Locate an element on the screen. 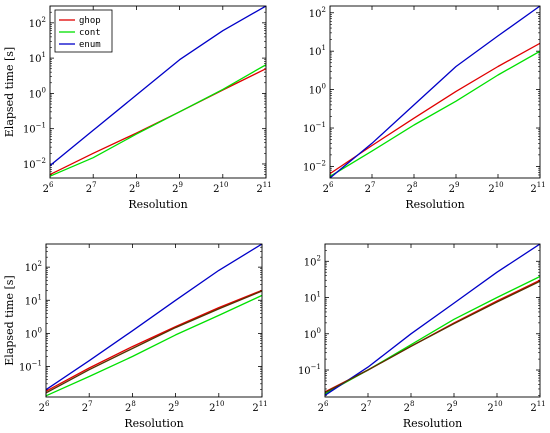  series-line-enum is located at coordinates (158, 86).